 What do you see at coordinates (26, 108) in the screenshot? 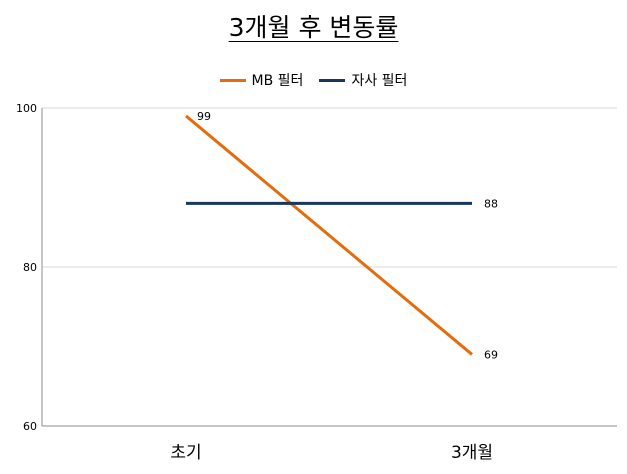
I see `y-tick-label-100: 100` at bounding box center [26, 108].